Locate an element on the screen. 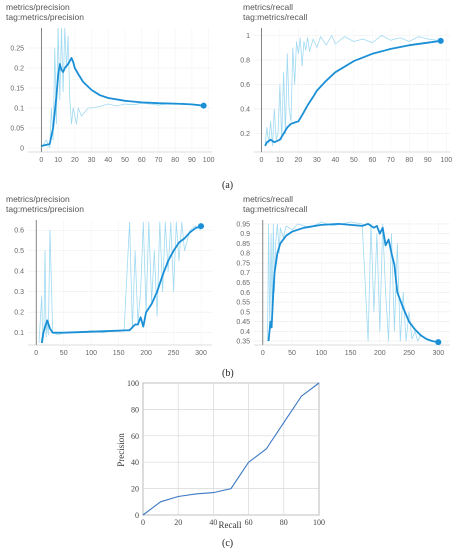 This screenshot has width=463, height=550. chart-0-last-point-marker is located at coordinates (203, 105).